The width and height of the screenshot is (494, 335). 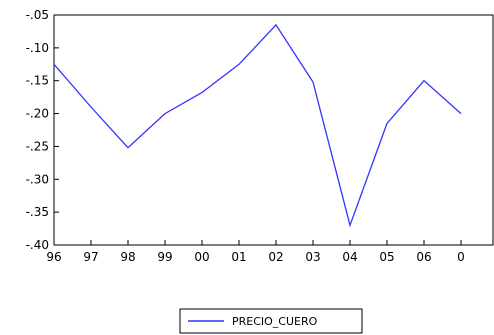 What do you see at coordinates (349, 257) in the screenshot?
I see `x-tick-label: 04` at bounding box center [349, 257].